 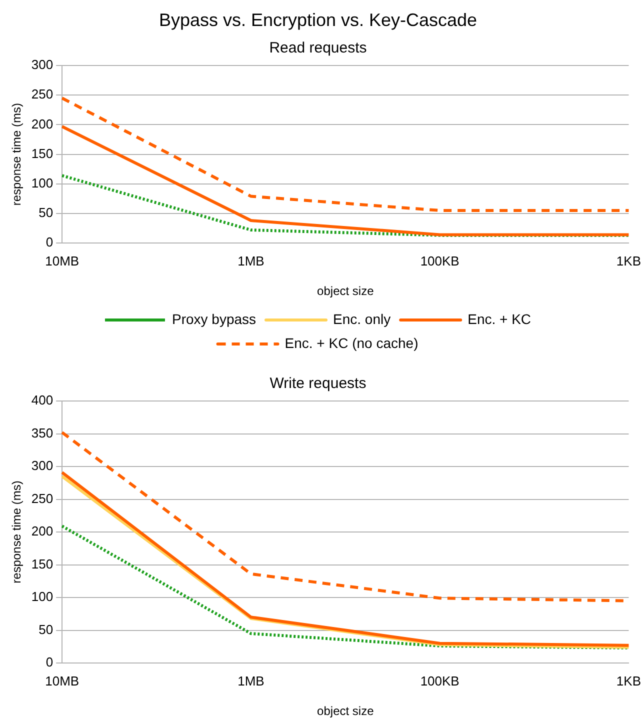 I want to click on y-tick-label: 350, so click(x=42, y=432).